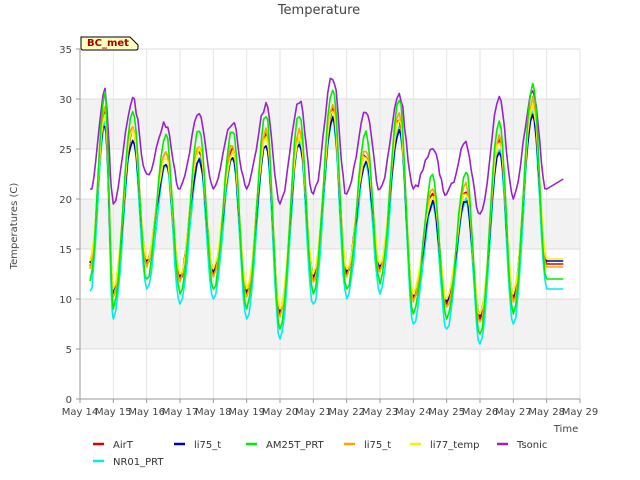 Image resolution: width=640 pixels, height=480 pixels. Describe the element at coordinates (280, 412) in the screenshot. I see `x-tick-label: May 20` at that location.